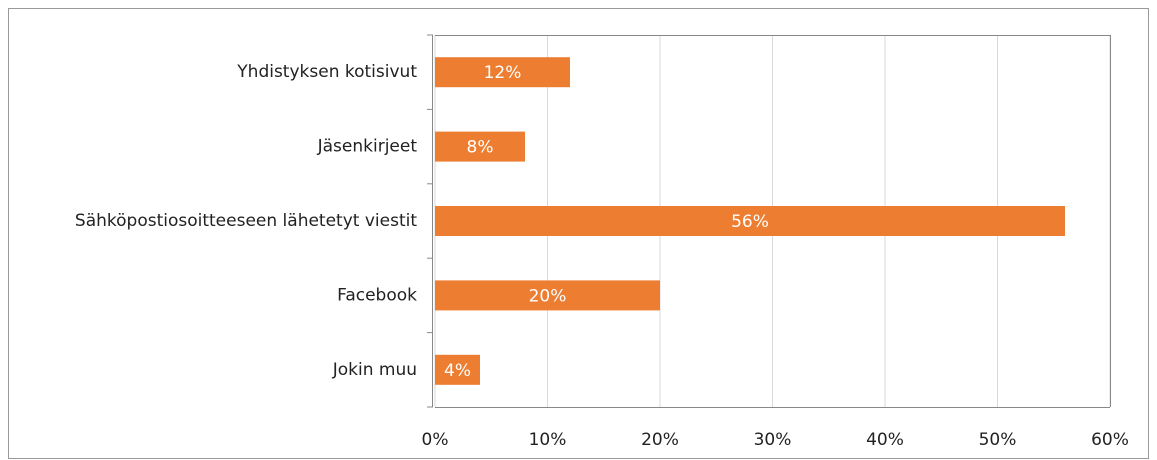 Image resolution: width=1157 pixels, height=460 pixels. What do you see at coordinates (326, 72) in the screenshot?
I see `y-tick-label: Yhdistyksen kotisivut` at bounding box center [326, 72].